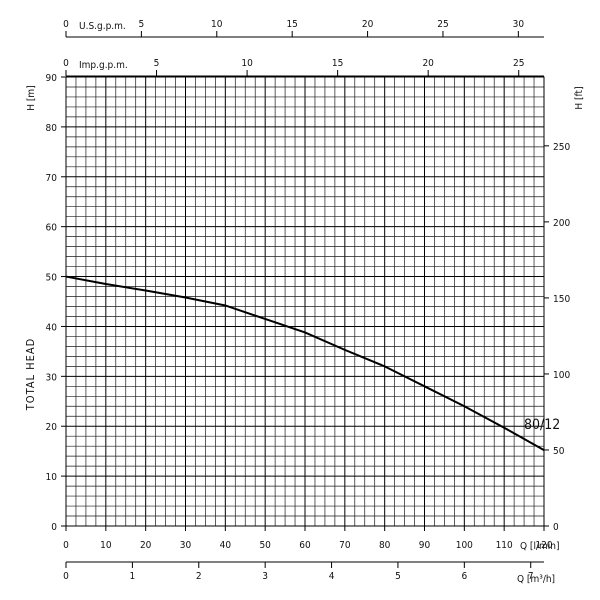 The width and height of the screenshot is (600, 600). Describe the element at coordinates (52, 327) in the screenshot. I see `y-tick-label-m: 40` at that location.